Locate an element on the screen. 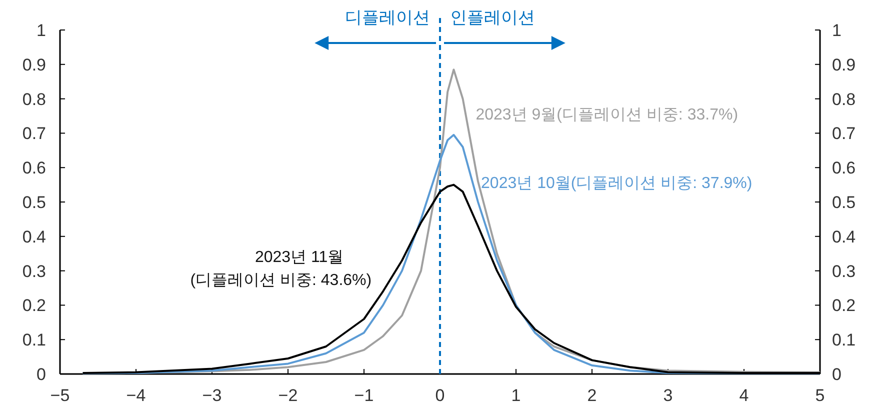  x-tick-label: 3 is located at coordinates (668, 395).